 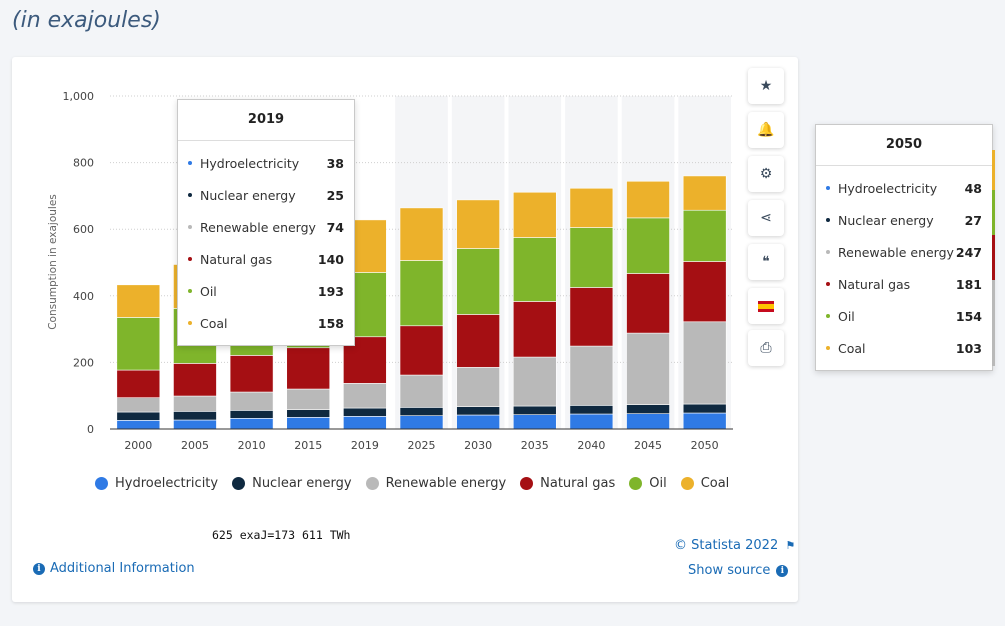 I want to click on legend-label: Renewable energy, so click(x=446, y=483).